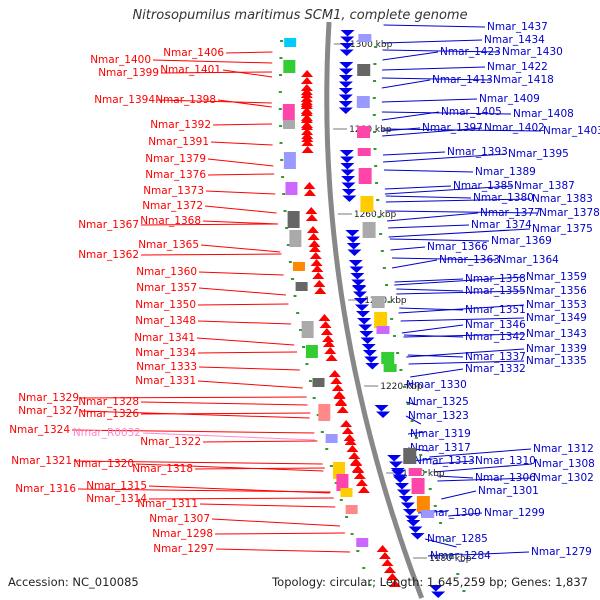 Image resolution: width=600 pixels, height=600 pixels. What do you see at coordinates (457, 247) in the screenshot?
I see `gene-label-right: Nmar_1366` at bounding box center [457, 247].